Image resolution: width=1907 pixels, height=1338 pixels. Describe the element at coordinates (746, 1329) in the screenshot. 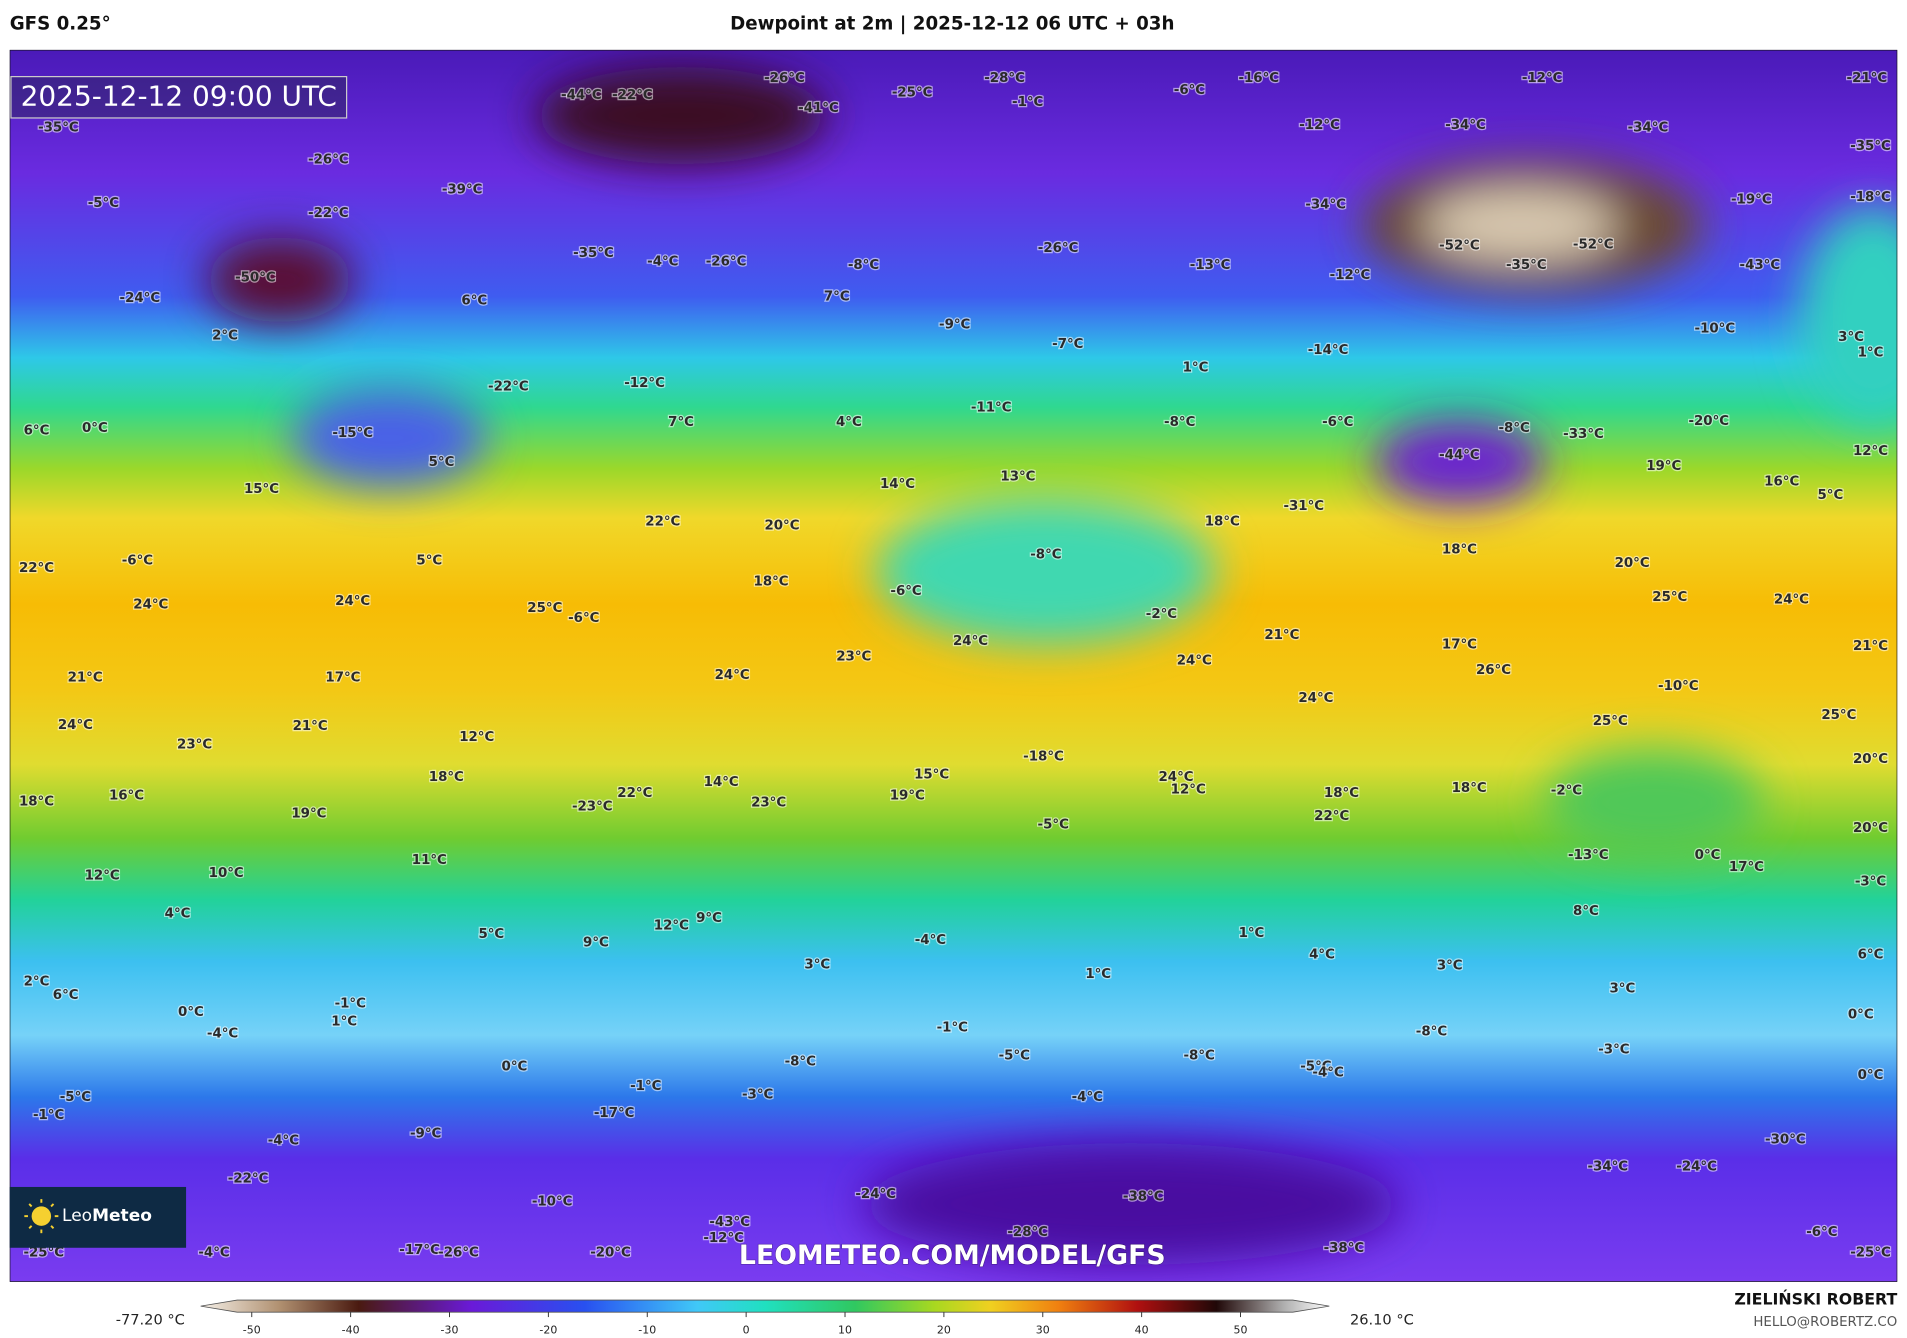

I see `colorbar-tick-label: 0` at that location.